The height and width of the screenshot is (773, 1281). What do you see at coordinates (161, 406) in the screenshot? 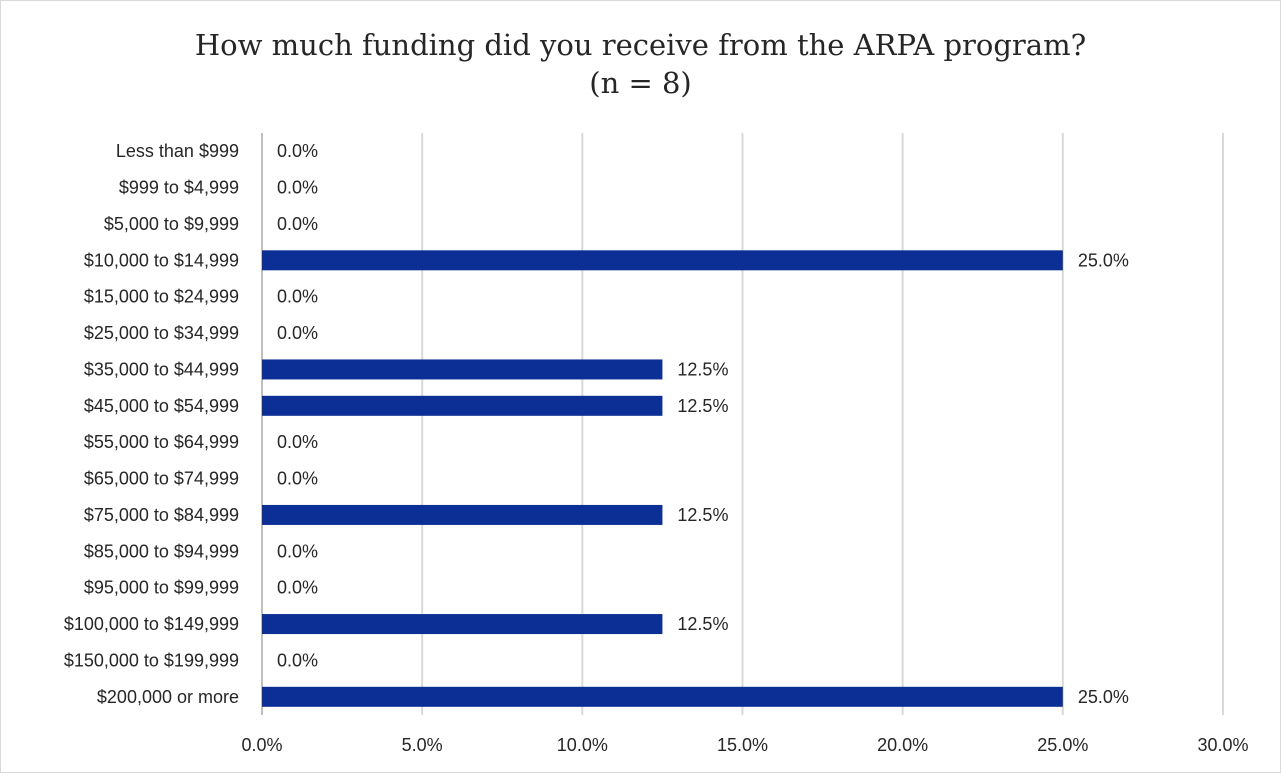
I see `category-label: $45,000 to $54,999` at bounding box center [161, 406].